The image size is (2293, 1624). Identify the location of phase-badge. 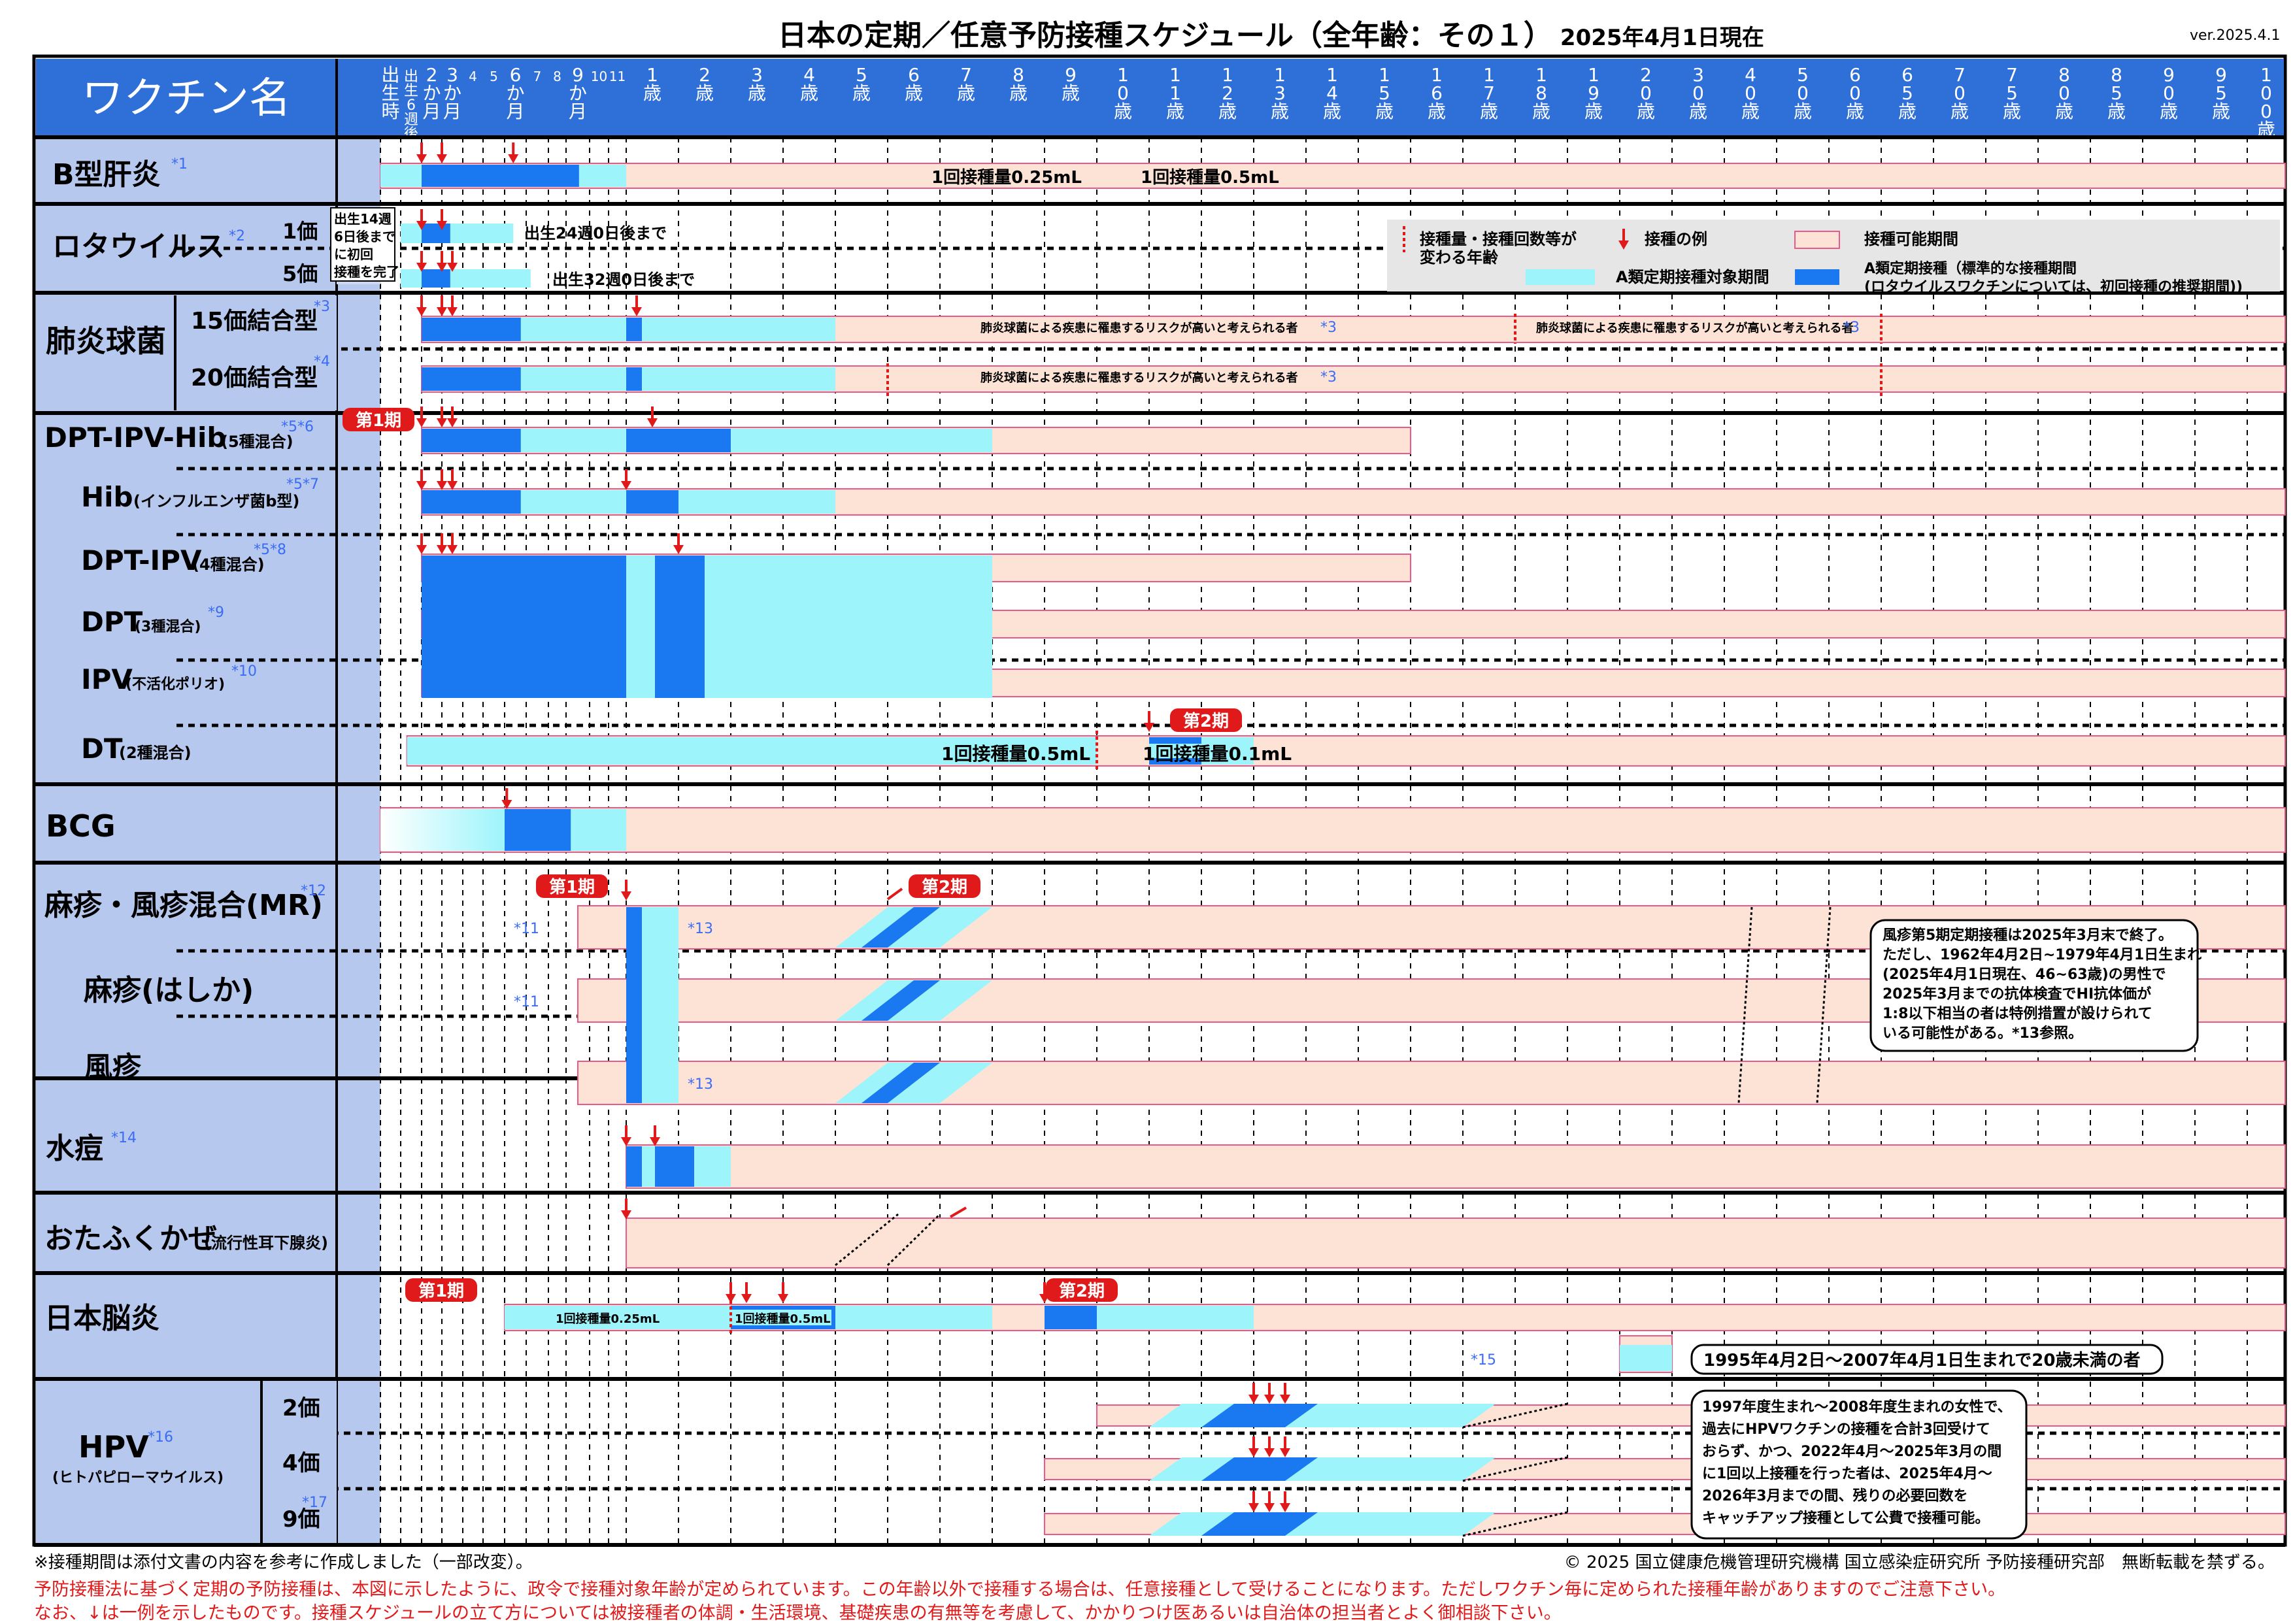
(944, 886).